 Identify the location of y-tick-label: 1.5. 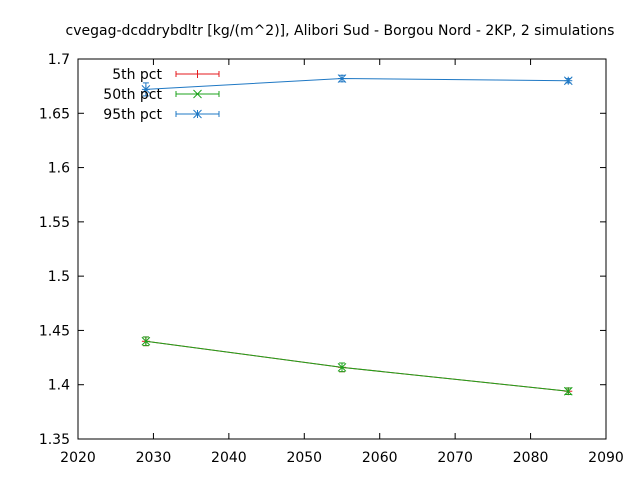
(59, 277).